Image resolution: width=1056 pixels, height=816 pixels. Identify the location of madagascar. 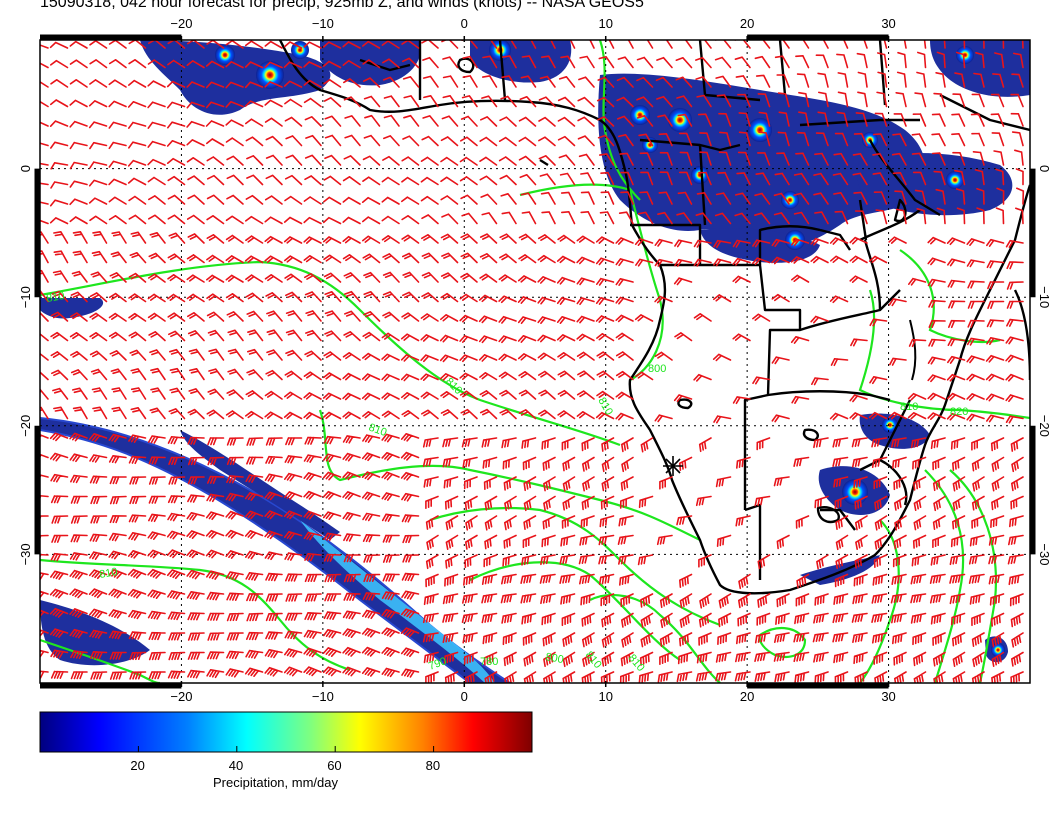
(1021, 335).